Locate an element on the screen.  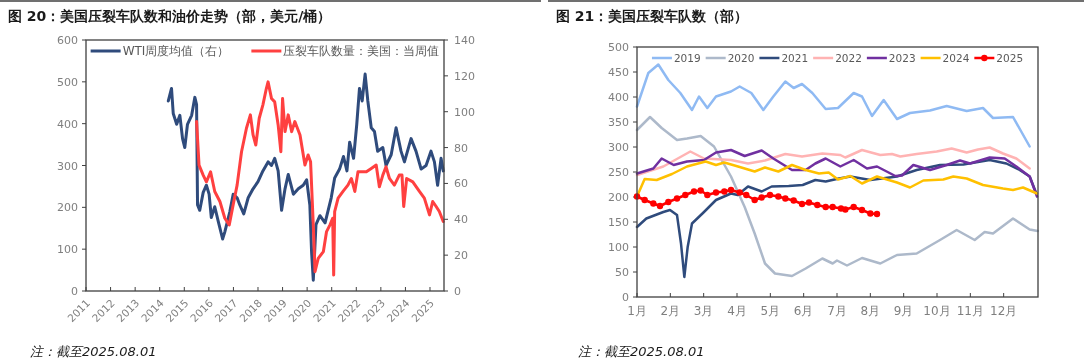
legend-label: 2025 is located at coordinates (1010, 58).